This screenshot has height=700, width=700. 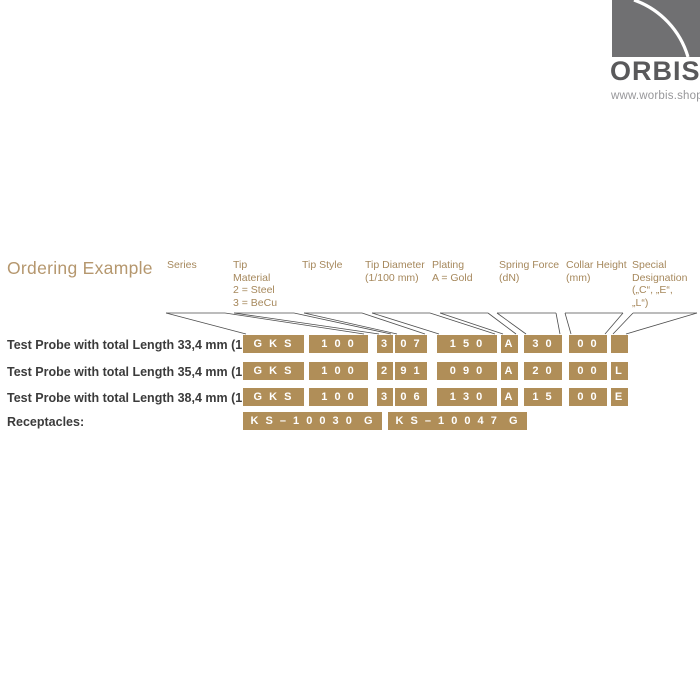 I want to click on brand-url: www.worbis.shop, so click(x=655, y=96).